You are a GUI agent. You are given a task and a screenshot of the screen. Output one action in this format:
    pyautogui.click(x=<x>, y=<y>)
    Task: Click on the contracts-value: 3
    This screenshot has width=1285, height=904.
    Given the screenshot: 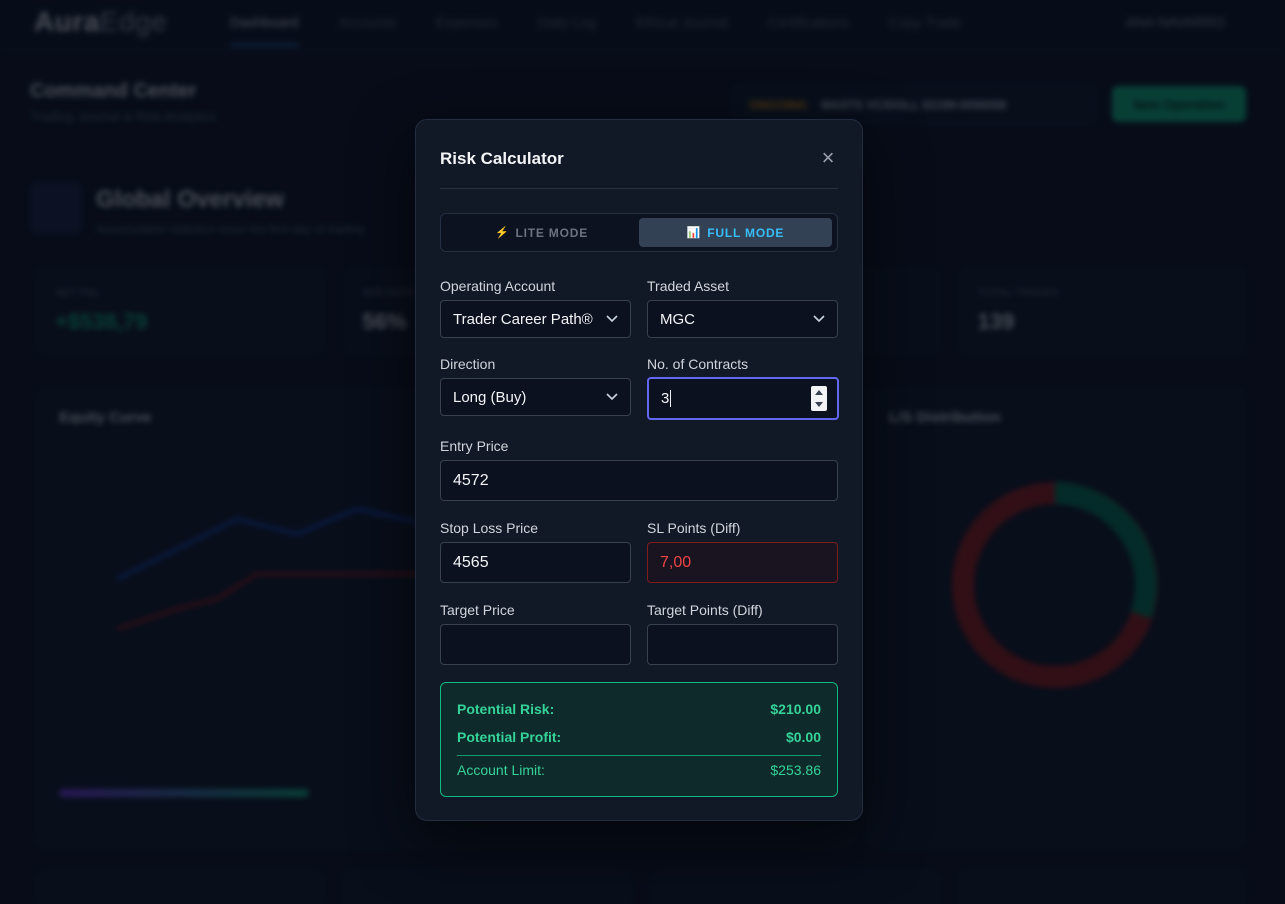 What is the action you would take?
    pyautogui.click(x=665, y=398)
    